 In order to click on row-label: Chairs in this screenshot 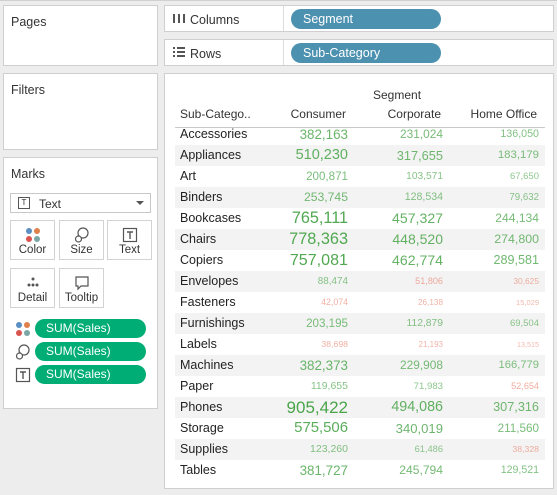, I will do `click(198, 239)`.